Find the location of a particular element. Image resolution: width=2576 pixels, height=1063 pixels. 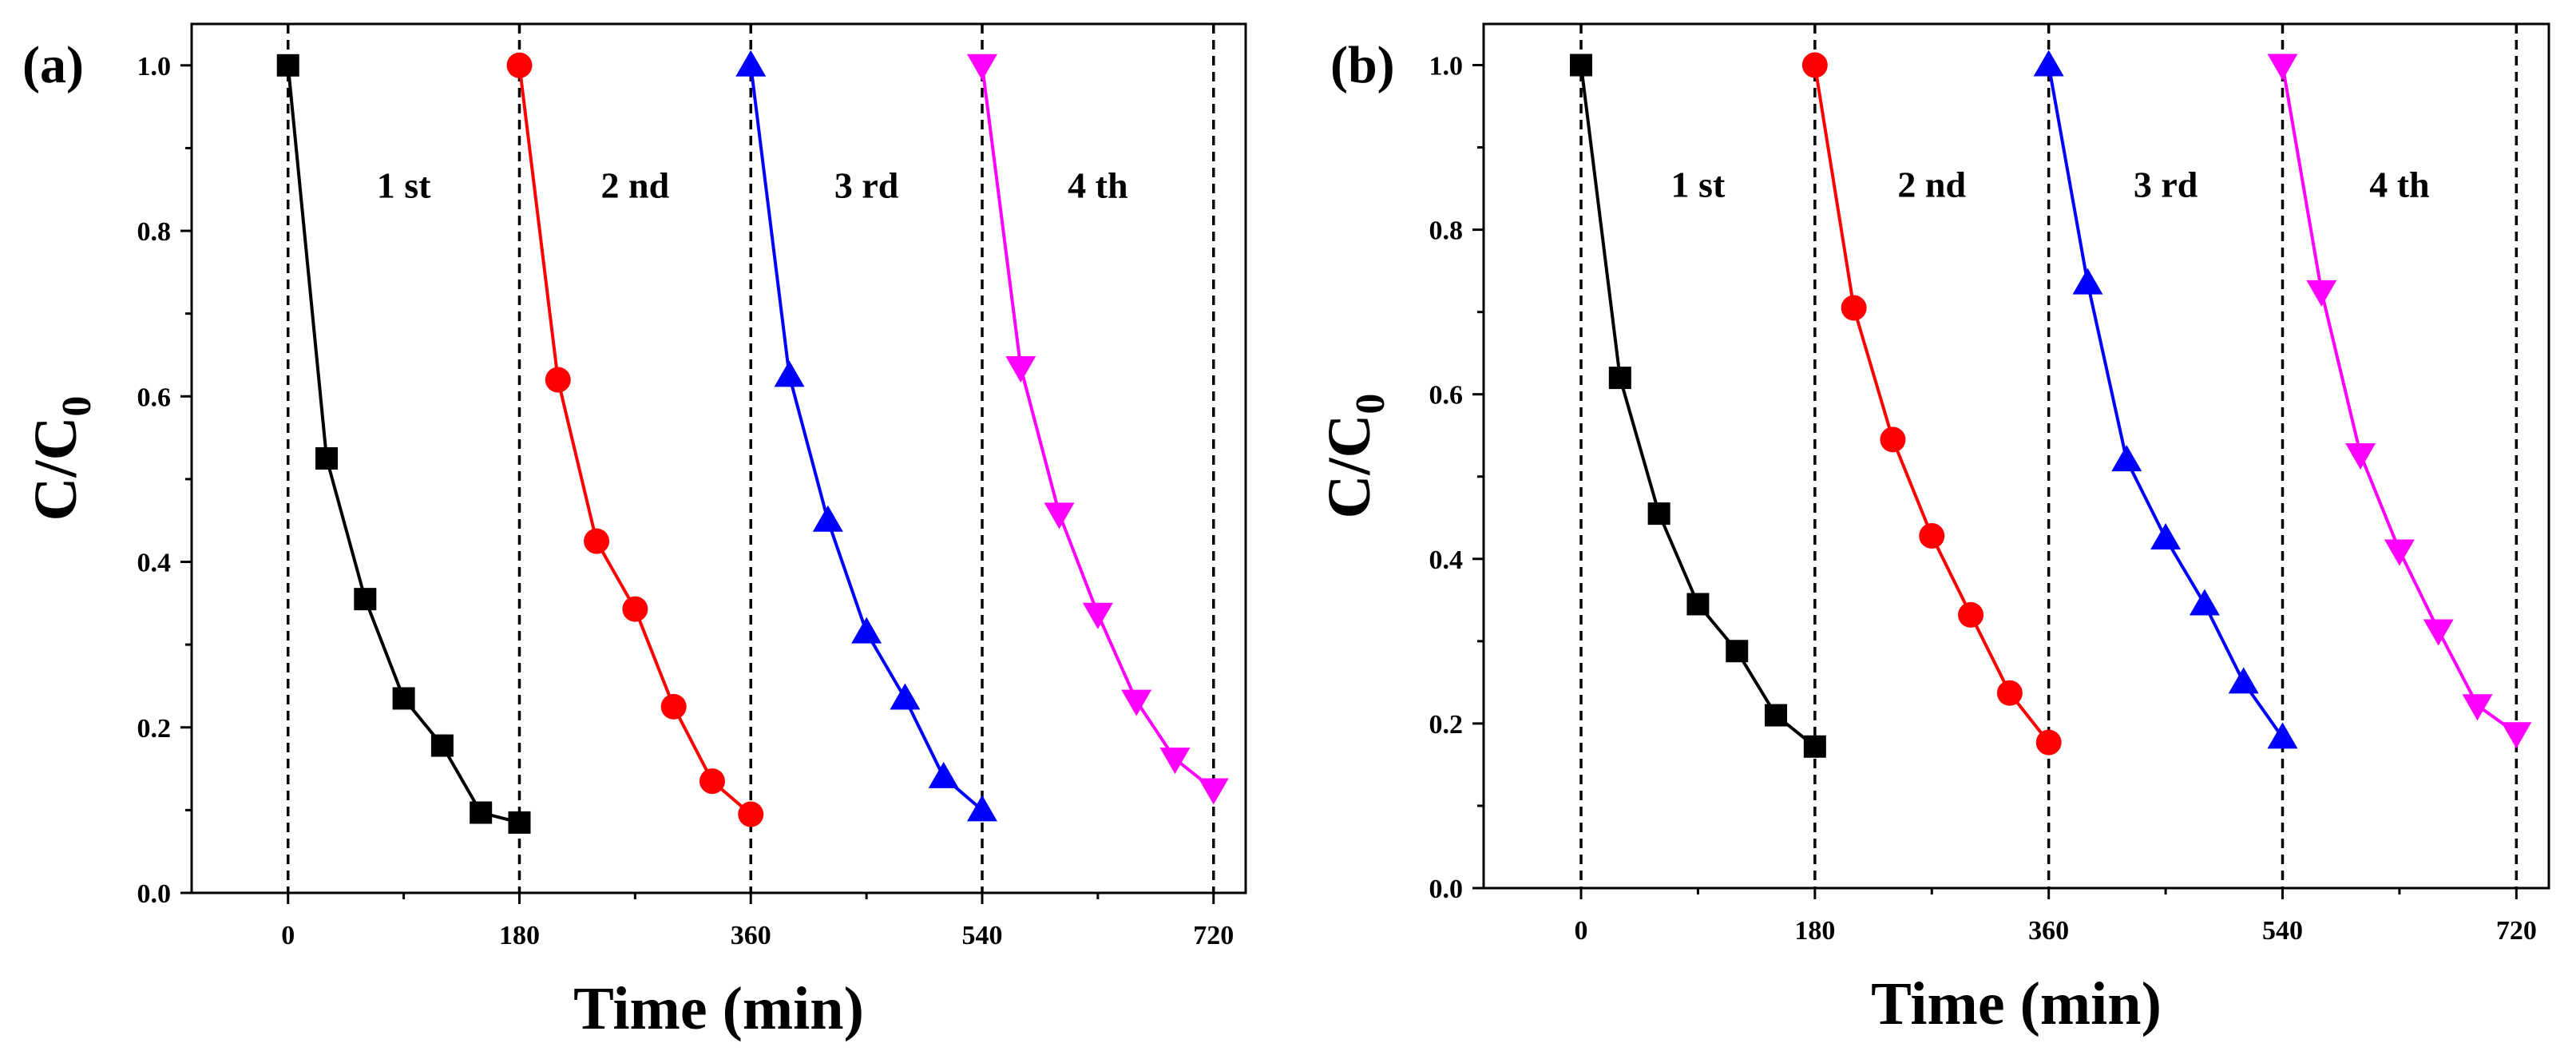

panel-label: (a) is located at coordinates (53, 65).